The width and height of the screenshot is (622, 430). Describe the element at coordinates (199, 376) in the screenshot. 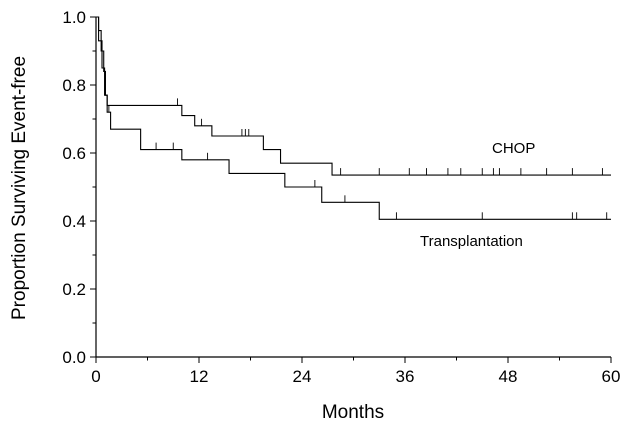

I see `x-tick-label: 12` at that location.